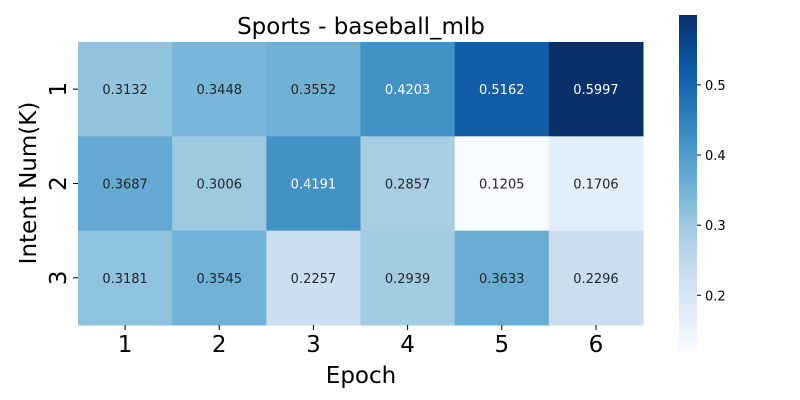 The height and width of the screenshot is (400, 800). What do you see at coordinates (361, 341) in the screenshot?
I see `x-tick-labels: 1 2 3 4 5 6` at bounding box center [361, 341].